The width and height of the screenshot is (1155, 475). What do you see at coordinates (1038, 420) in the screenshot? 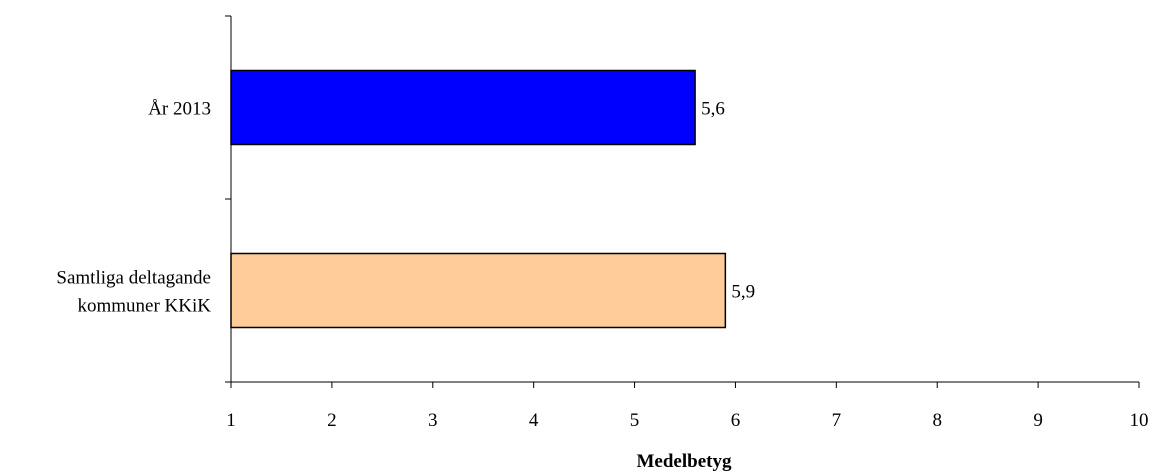
I see `x-tick-label: 9` at bounding box center [1038, 420].